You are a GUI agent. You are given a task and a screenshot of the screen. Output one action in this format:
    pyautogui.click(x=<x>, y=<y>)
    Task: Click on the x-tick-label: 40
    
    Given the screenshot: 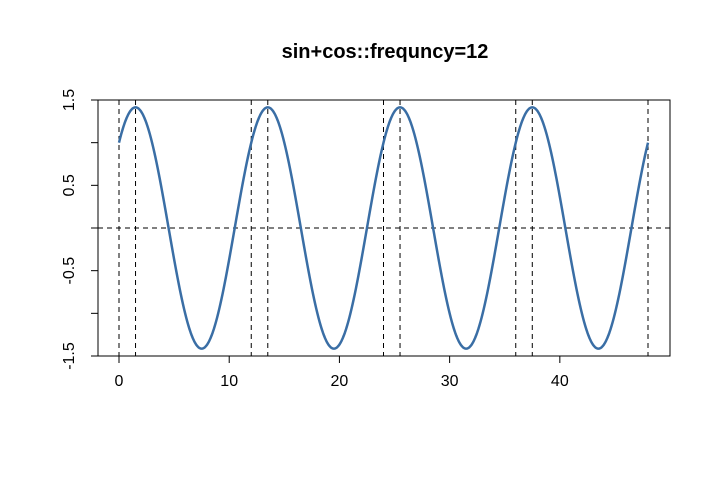 What is the action you would take?
    pyautogui.click(x=560, y=381)
    